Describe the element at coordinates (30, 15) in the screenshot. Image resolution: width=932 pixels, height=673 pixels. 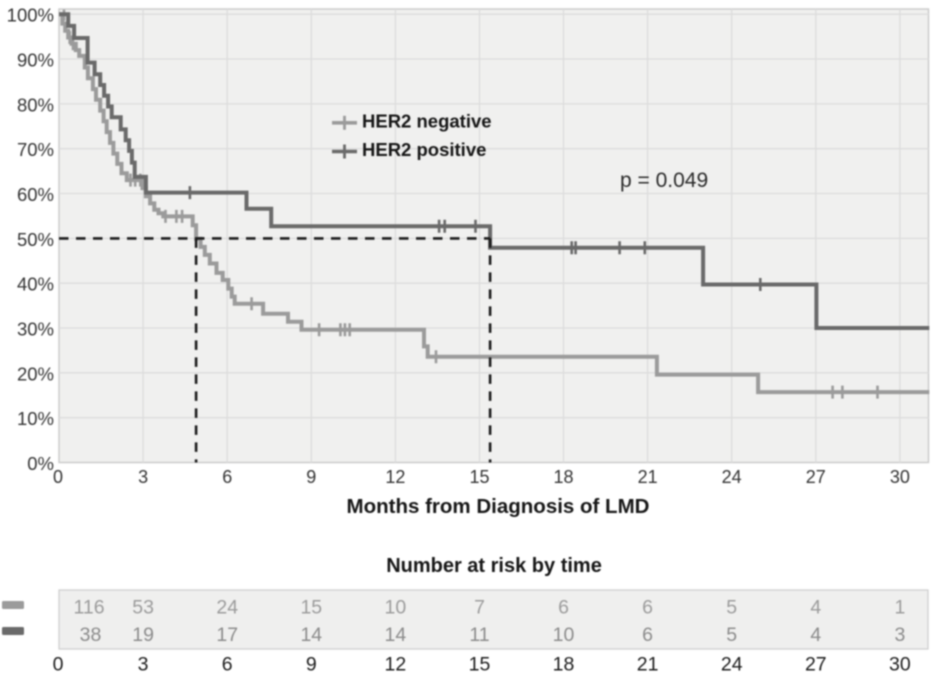
I see `svg-text: 100%` at that location.